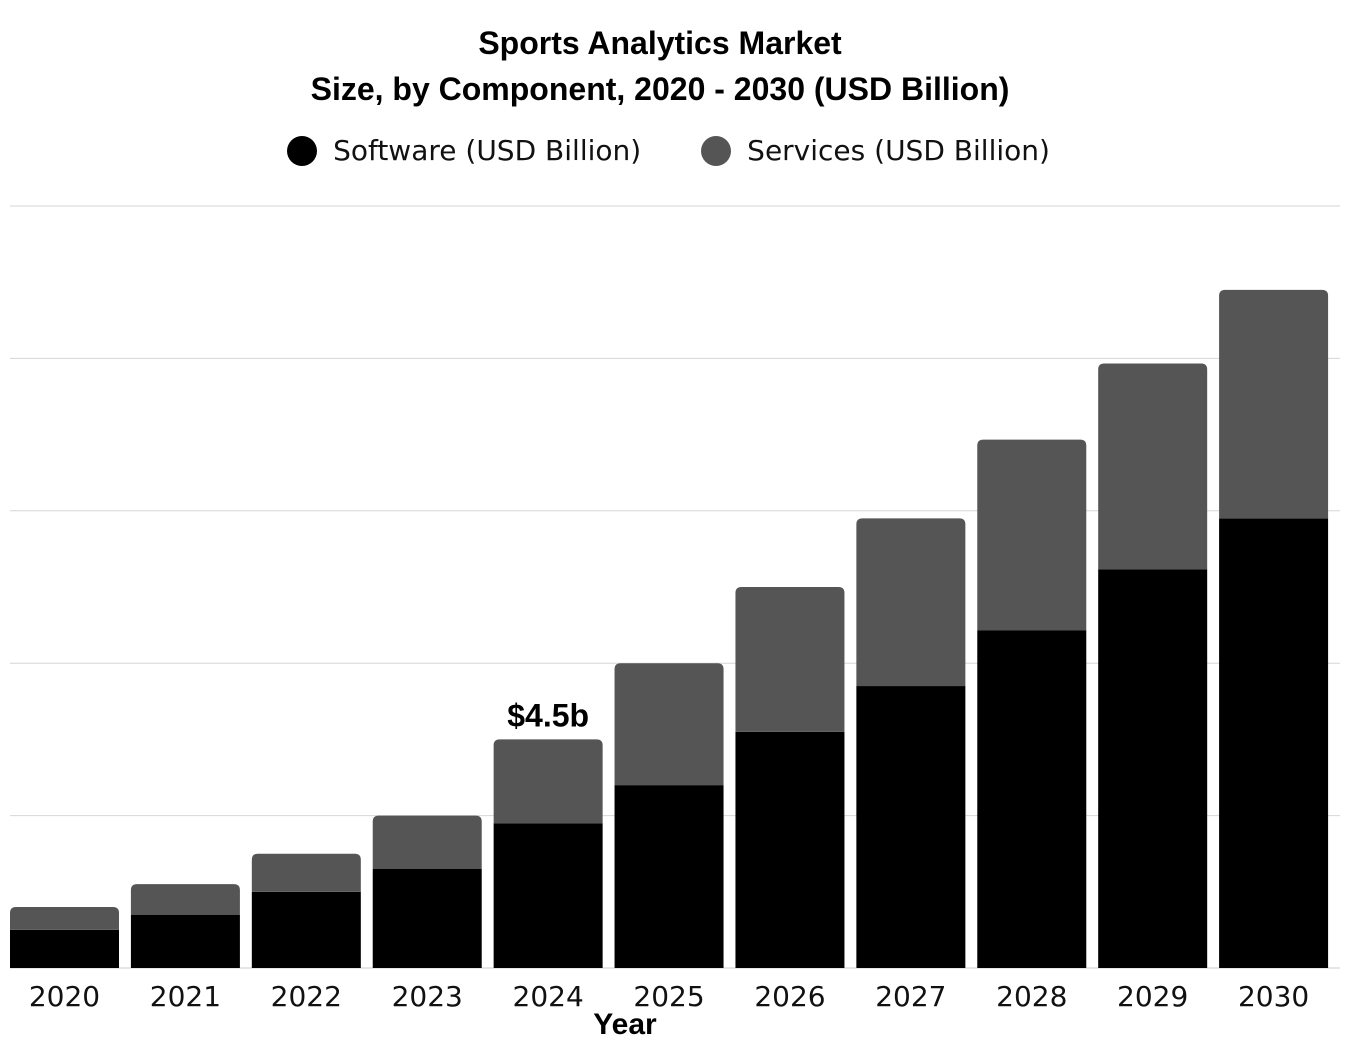 The image size is (1351, 1049). Describe the element at coordinates (64, 948) in the screenshot. I see `bar-software-2020` at that location.